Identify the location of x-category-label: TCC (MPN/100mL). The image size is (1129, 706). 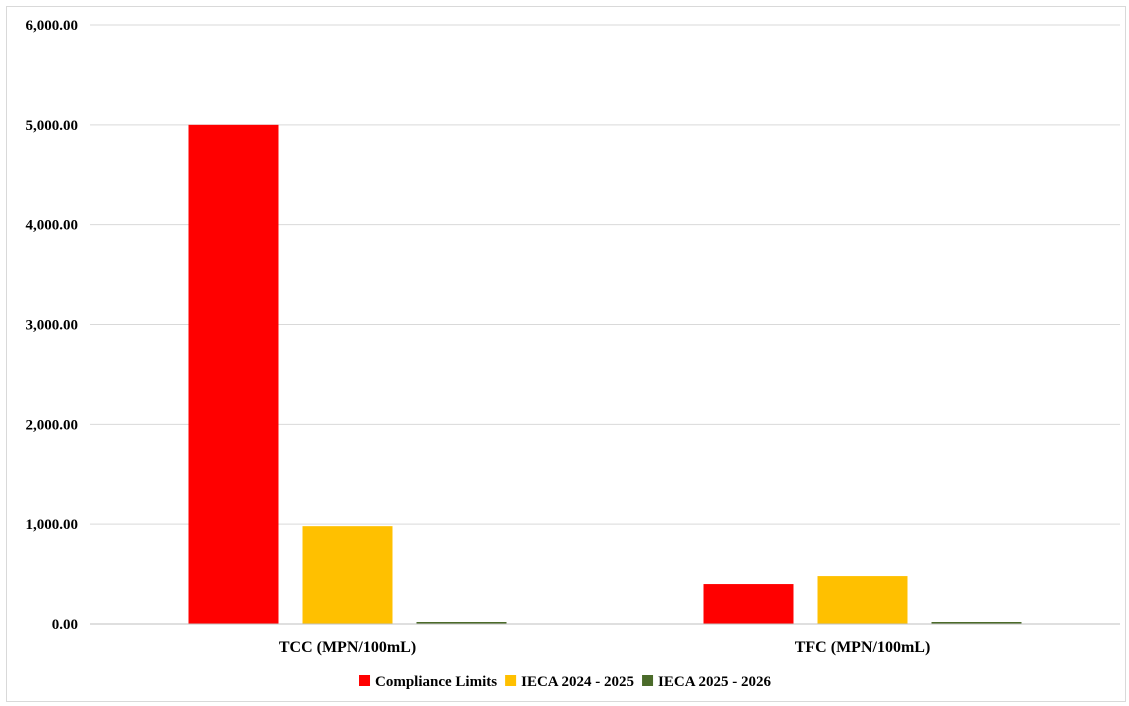
(347, 647).